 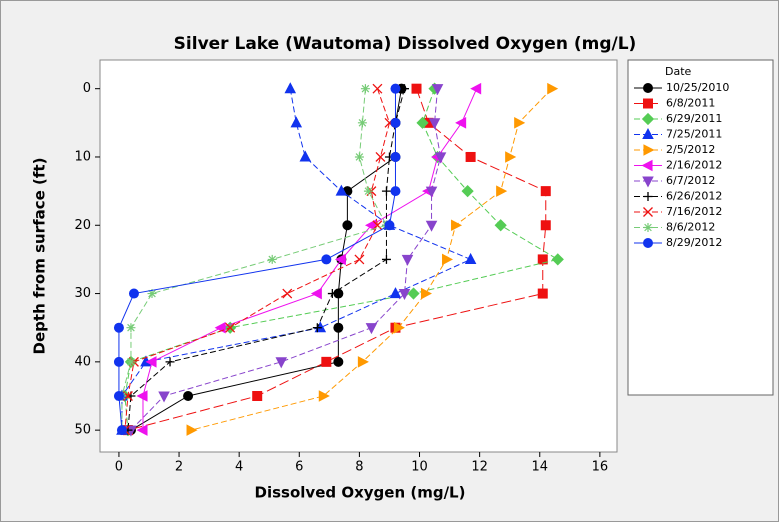 I want to click on y-tick-label: 30, so click(x=82, y=293).